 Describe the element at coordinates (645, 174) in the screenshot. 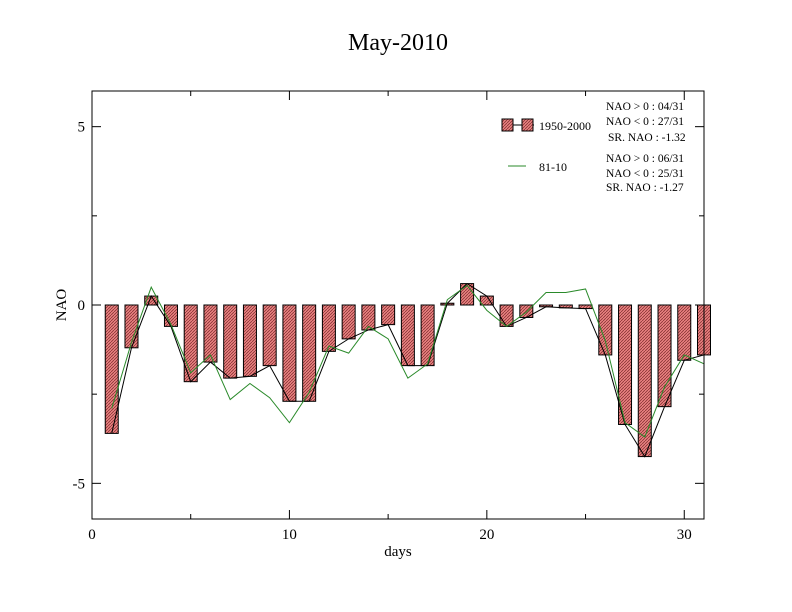

I see `stats-81-10-negative: NAO < 0 : 25/31` at that location.